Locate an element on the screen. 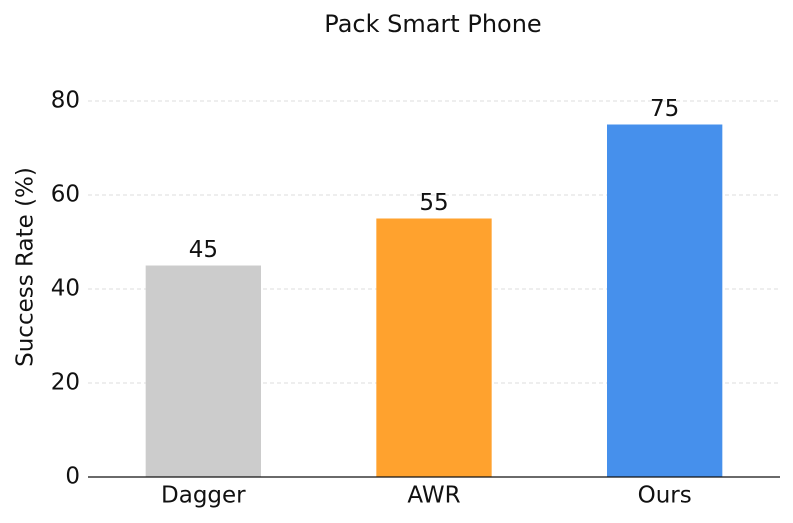 Image resolution: width=793 pixels, height=523 pixels. y-axis-label: Success Rate (%) is located at coordinates (26, 267).